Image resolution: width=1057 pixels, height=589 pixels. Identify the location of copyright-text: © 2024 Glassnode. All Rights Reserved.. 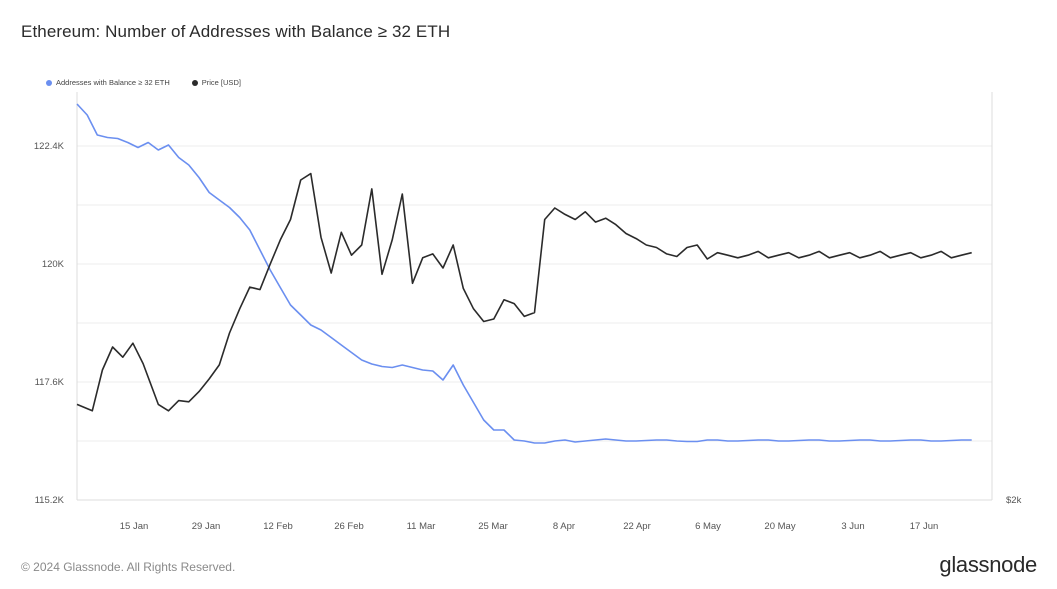
(128, 567).